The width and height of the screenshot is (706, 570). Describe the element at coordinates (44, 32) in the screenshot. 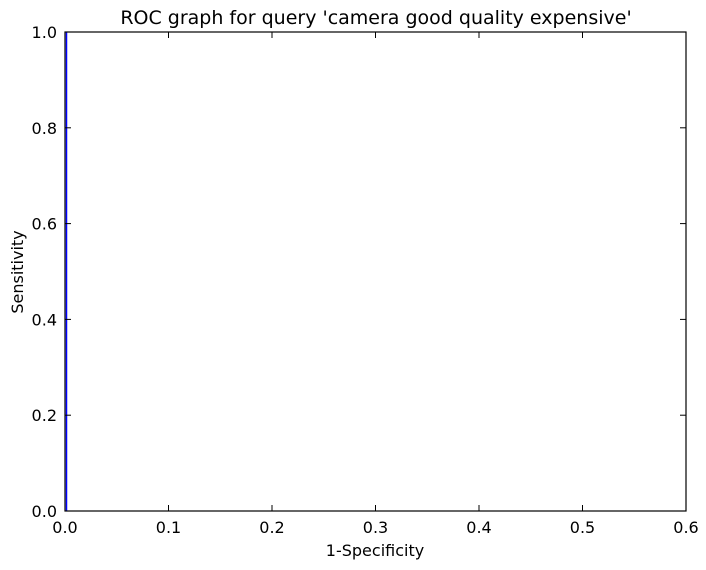

I see `y-tick-label: 1.0` at that location.